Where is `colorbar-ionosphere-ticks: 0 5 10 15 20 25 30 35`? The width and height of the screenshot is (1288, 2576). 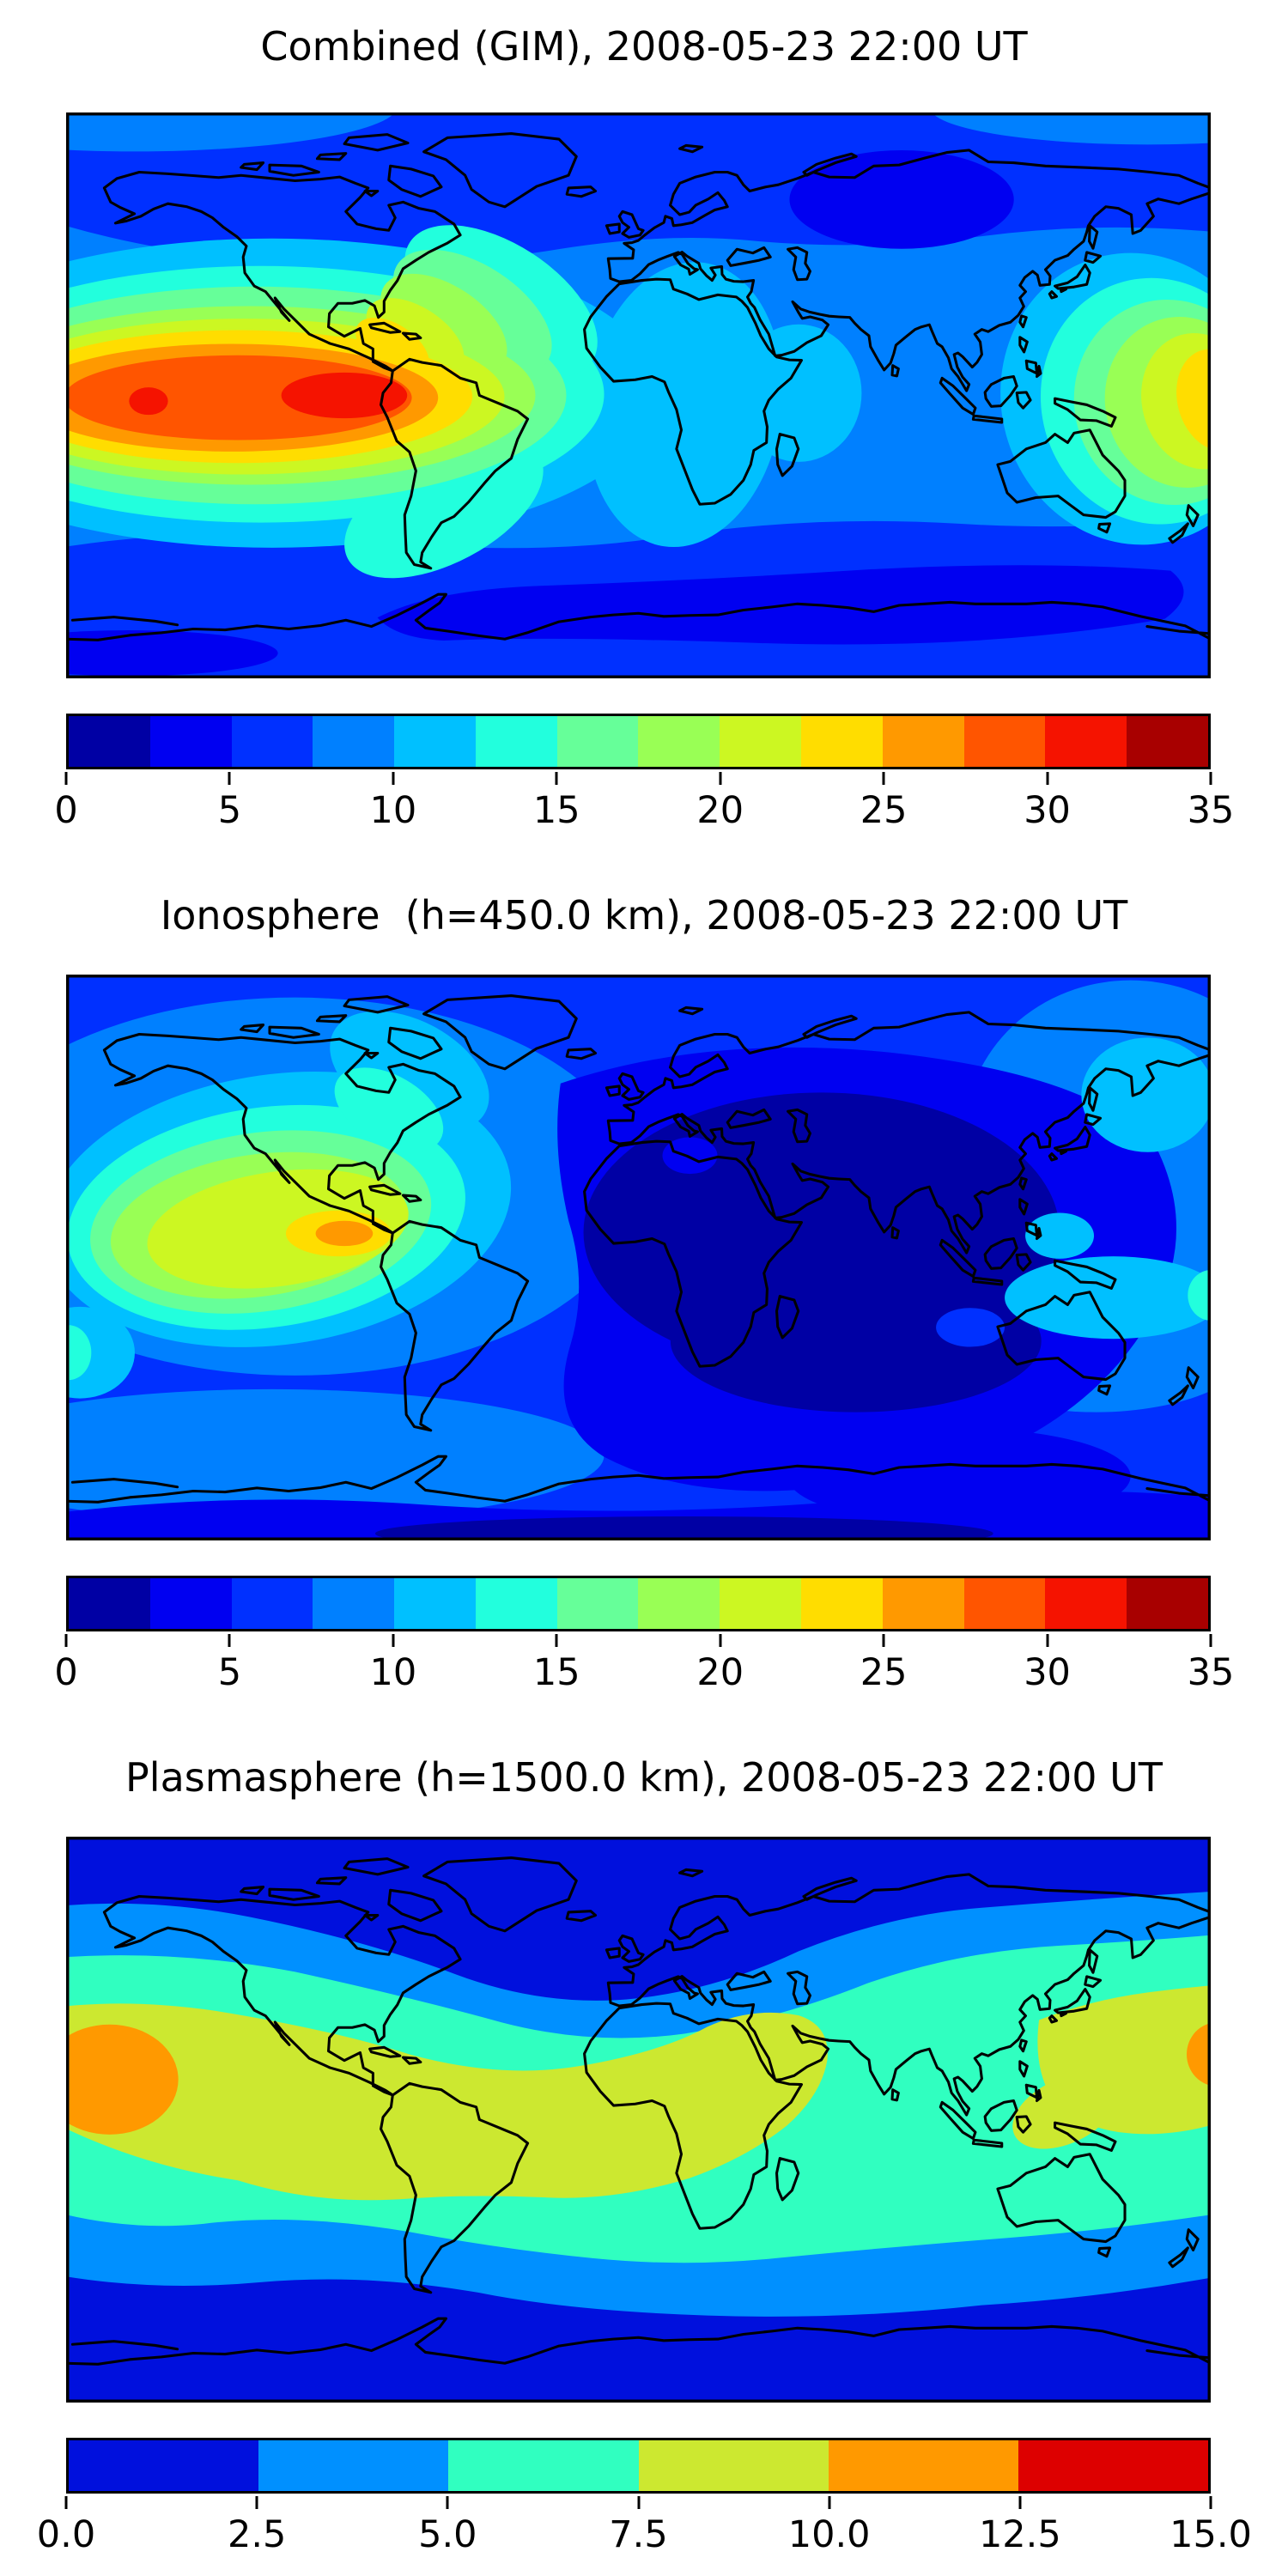
colorbar-ionosphere-ticks: 0 5 10 15 20 25 30 35 is located at coordinates (644, 1686).